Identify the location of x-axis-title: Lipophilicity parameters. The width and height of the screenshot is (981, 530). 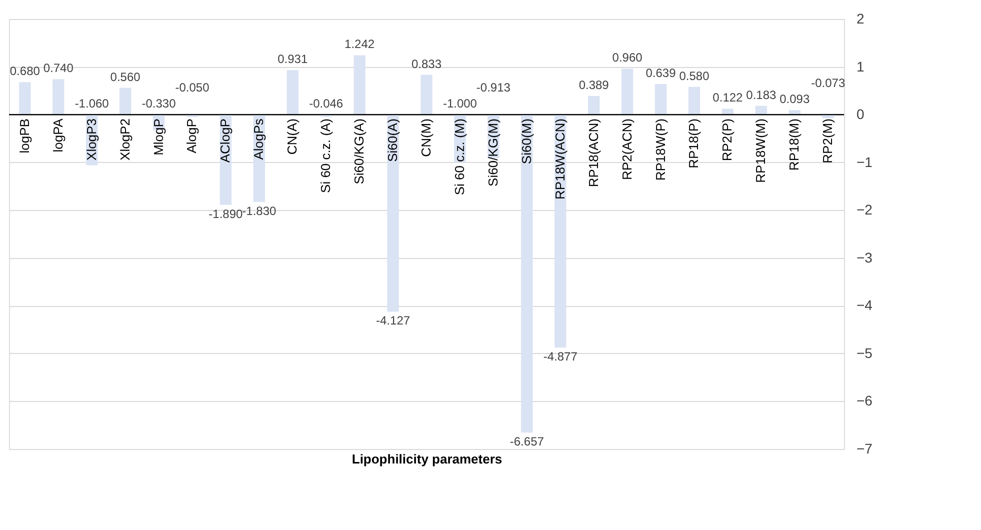
(427, 459).